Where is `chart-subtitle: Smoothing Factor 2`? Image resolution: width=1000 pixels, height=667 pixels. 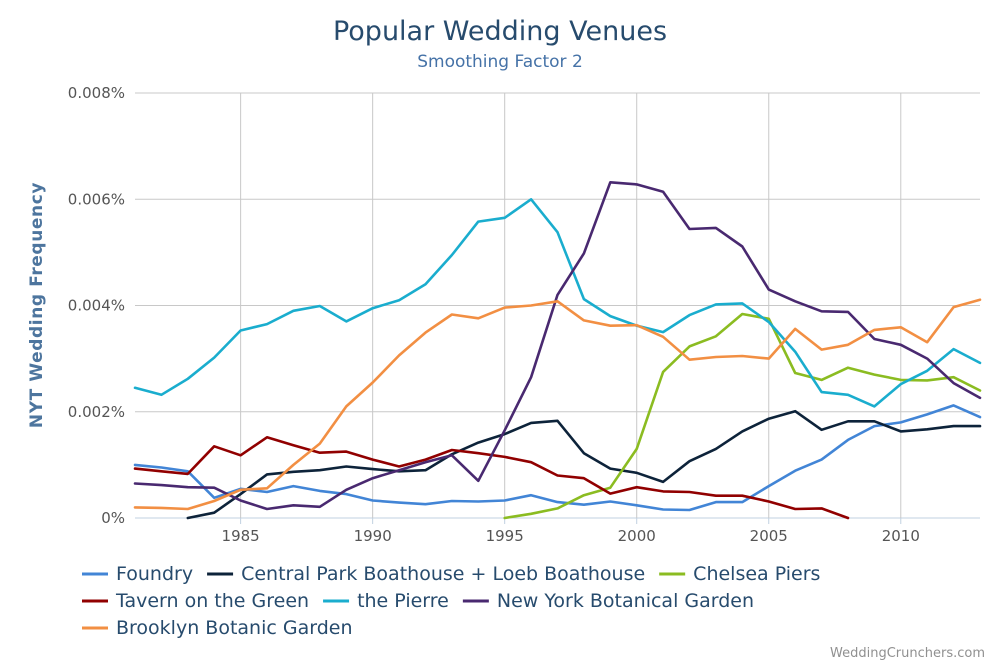
chart-subtitle: Smoothing Factor 2 is located at coordinates (500, 62).